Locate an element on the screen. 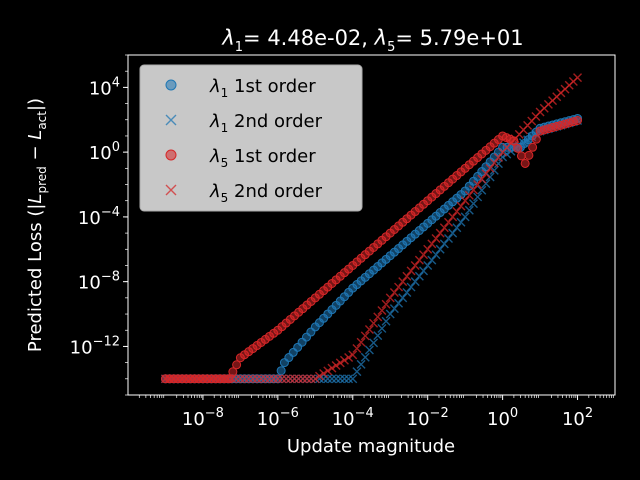  x-tick-label: 10⁰ is located at coordinates (502, 418).